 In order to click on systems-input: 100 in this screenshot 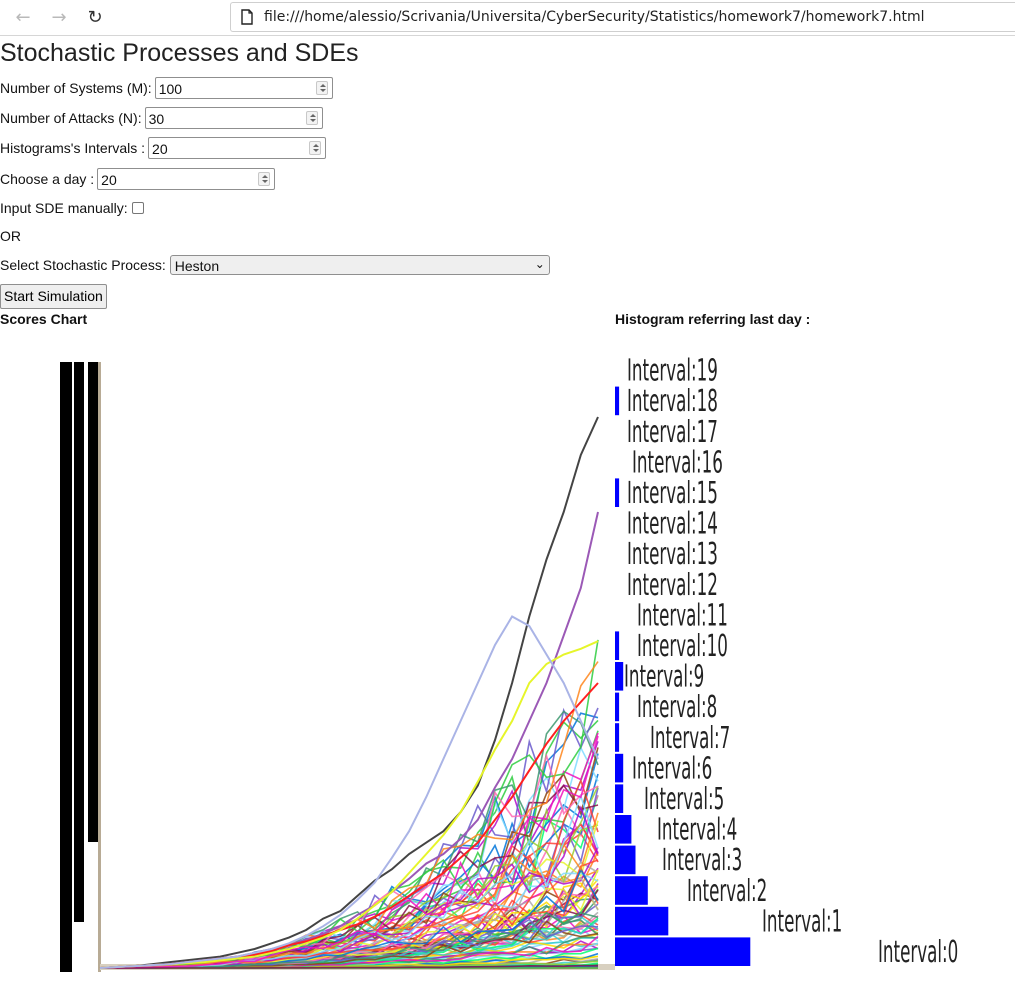, I will do `click(243, 88)`.